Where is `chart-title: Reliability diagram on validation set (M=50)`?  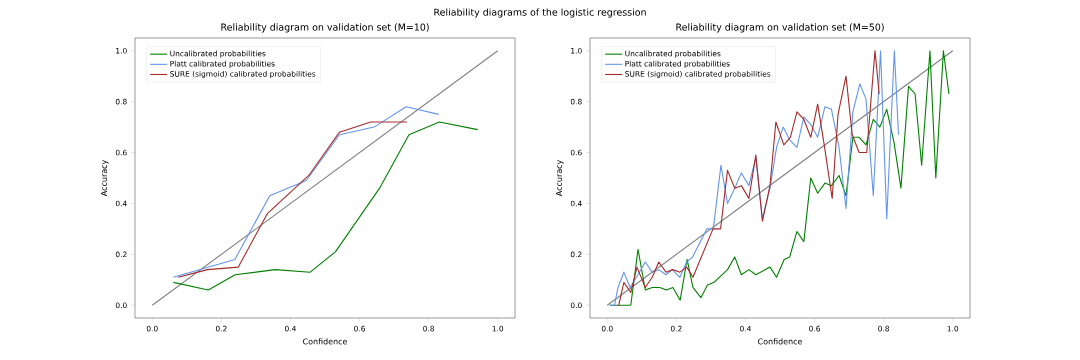
chart-title: Reliability diagram on validation set (M=50) is located at coordinates (780, 28).